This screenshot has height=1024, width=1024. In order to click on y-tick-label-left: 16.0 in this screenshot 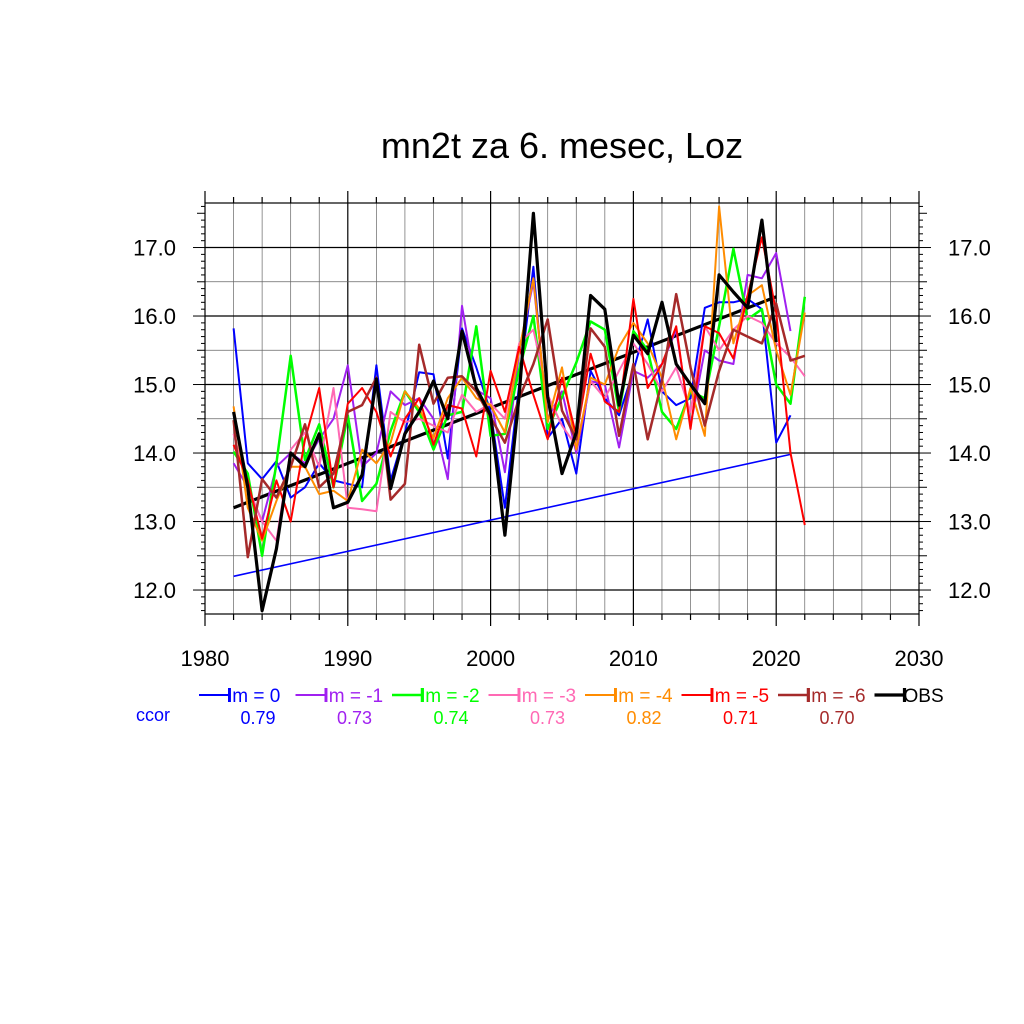, I will do `click(154, 316)`.